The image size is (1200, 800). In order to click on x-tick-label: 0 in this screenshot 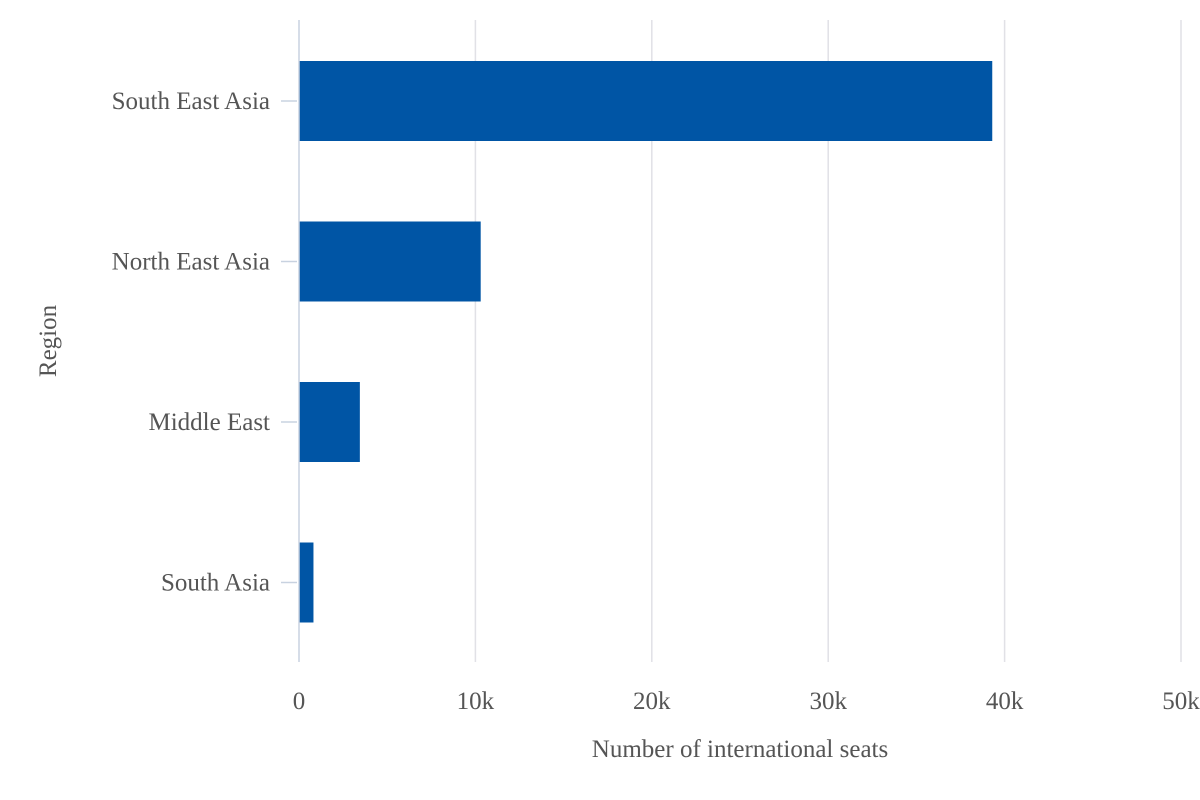, I will do `click(299, 701)`.